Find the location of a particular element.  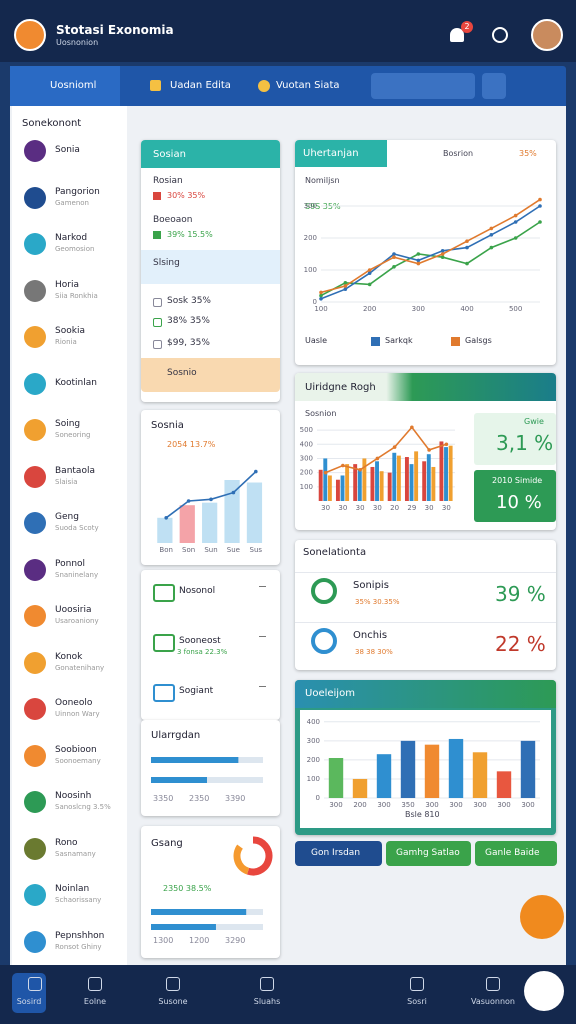

x-tick-label: 500 is located at coordinates (515, 309).